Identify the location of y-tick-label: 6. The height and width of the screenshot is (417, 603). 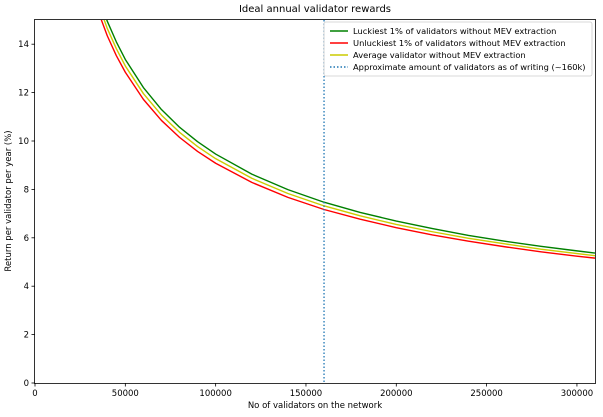
(26, 239).